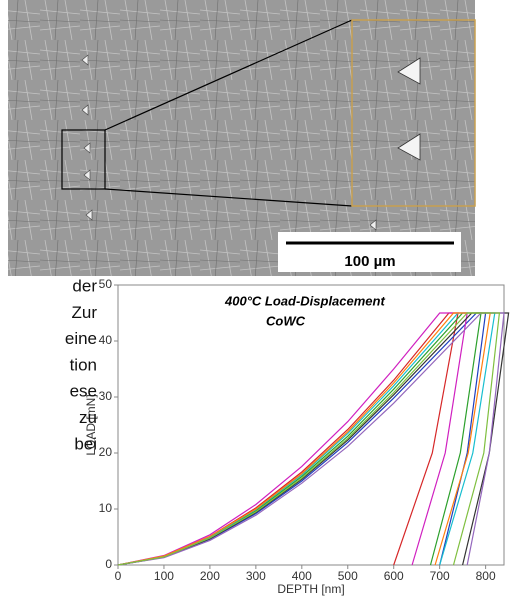 This screenshot has height=599, width=532. Describe the element at coordinates (88, 417) in the screenshot. I see `body-text-fragment: zu` at that location.